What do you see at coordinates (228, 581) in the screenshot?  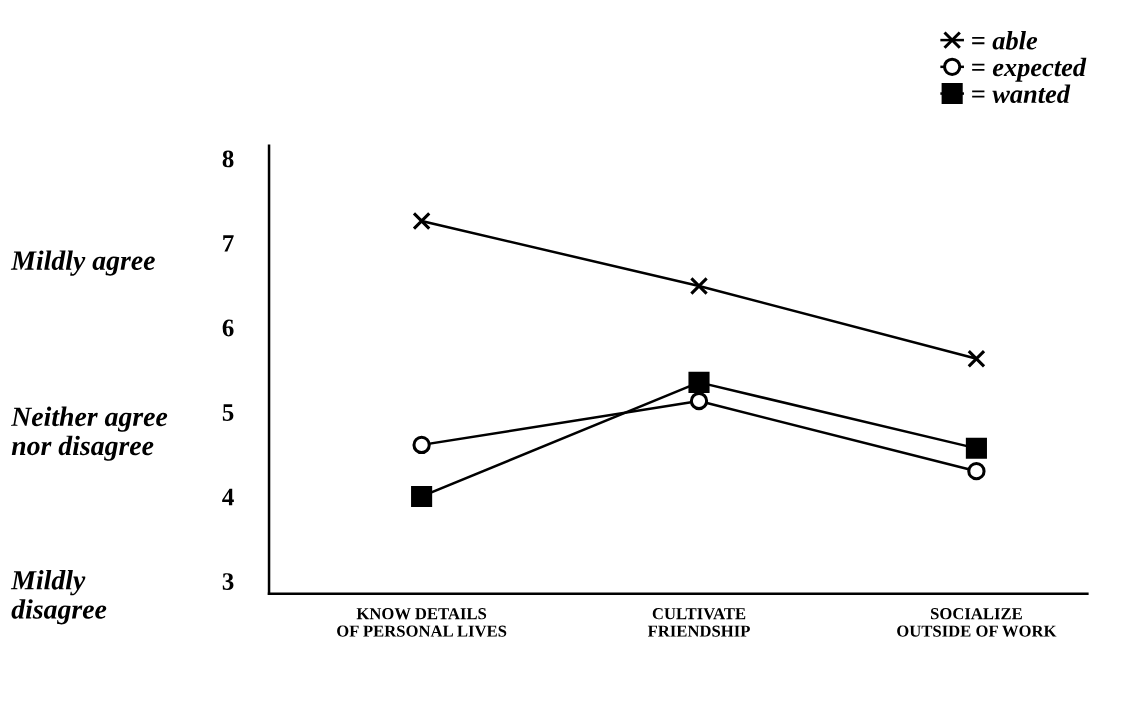 I see `y-tick-label: 3` at bounding box center [228, 581].